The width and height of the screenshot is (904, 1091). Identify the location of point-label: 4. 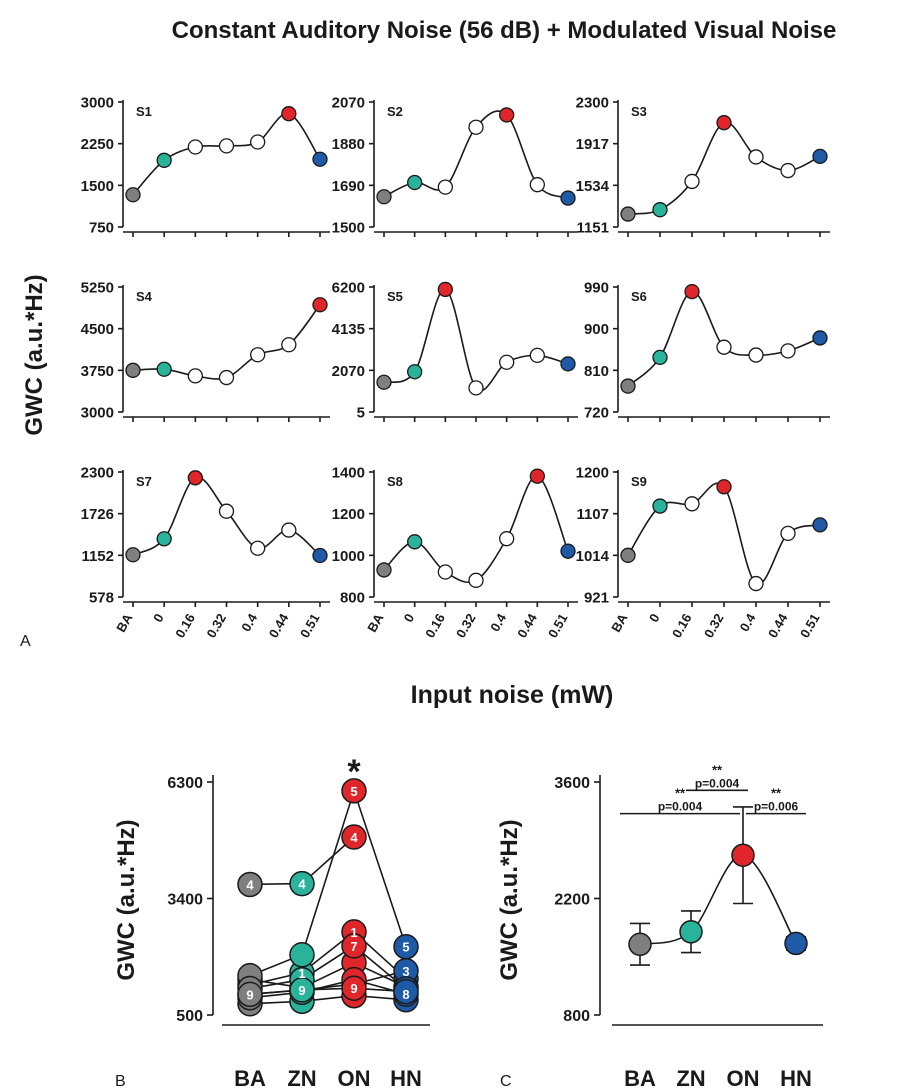
(302, 884).